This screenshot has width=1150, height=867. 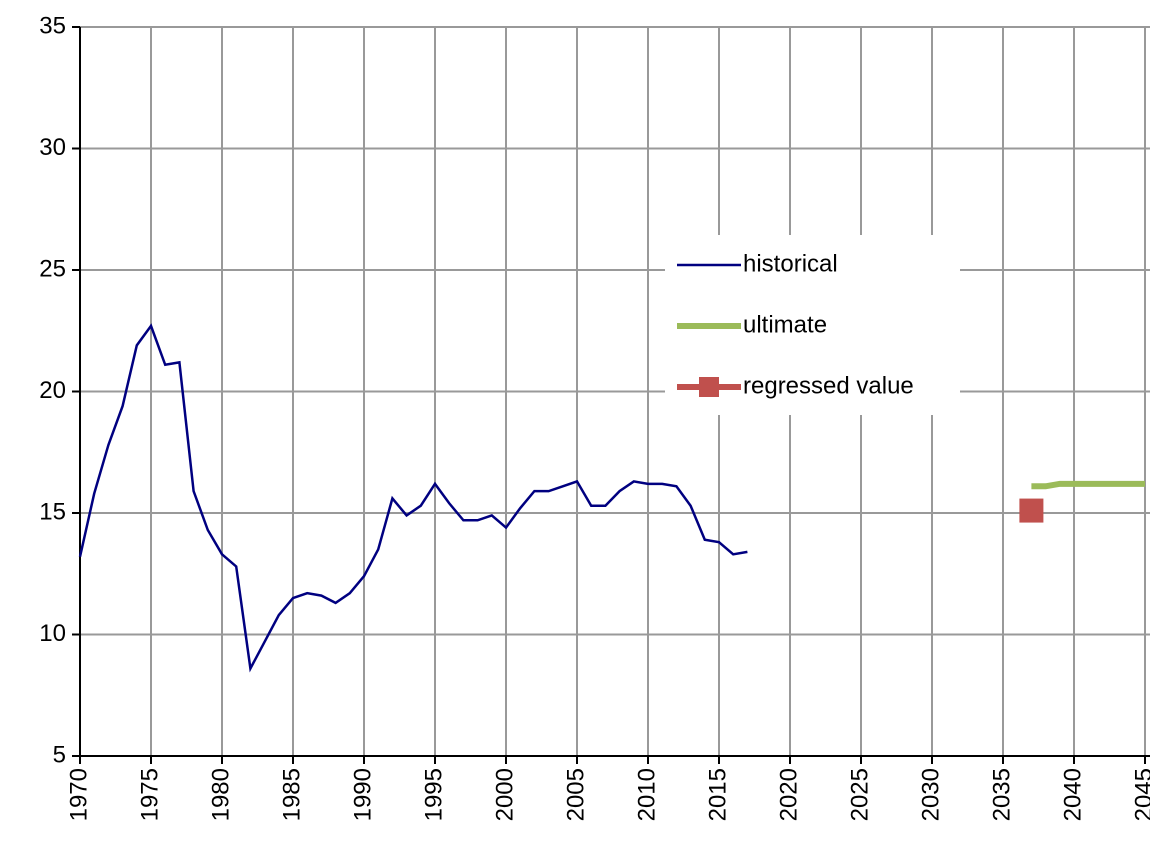 What do you see at coordinates (828, 385) in the screenshot?
I see `legend-label: regressed value` at bounding box center [828, 385].